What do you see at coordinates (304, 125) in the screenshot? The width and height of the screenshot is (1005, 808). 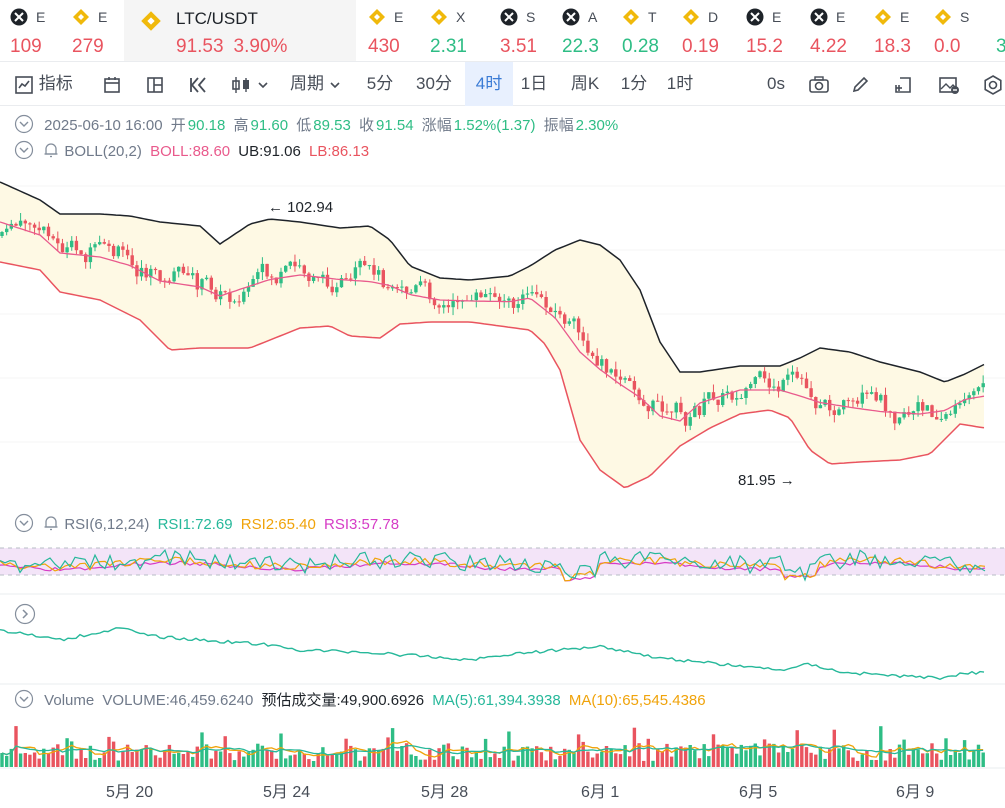 I see `low-label: 低` at bounding box center [304, 125].